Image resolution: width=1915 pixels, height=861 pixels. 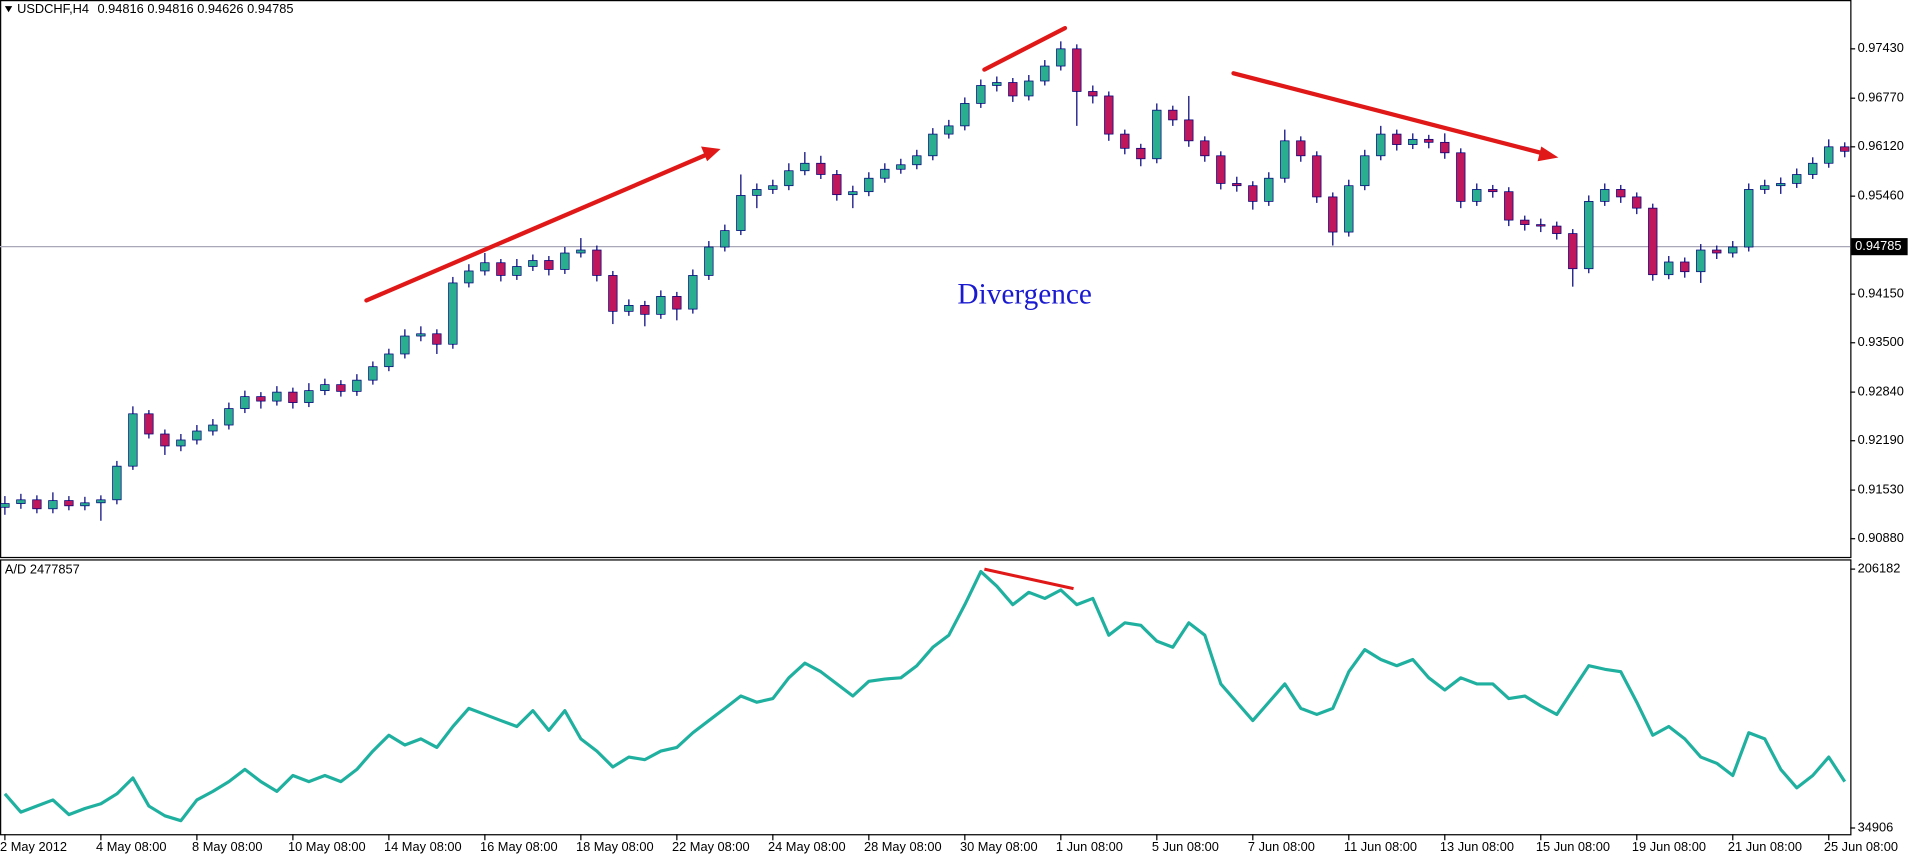 I want to click on last-price-label: 0.94785, so click(x=1878, y=245).